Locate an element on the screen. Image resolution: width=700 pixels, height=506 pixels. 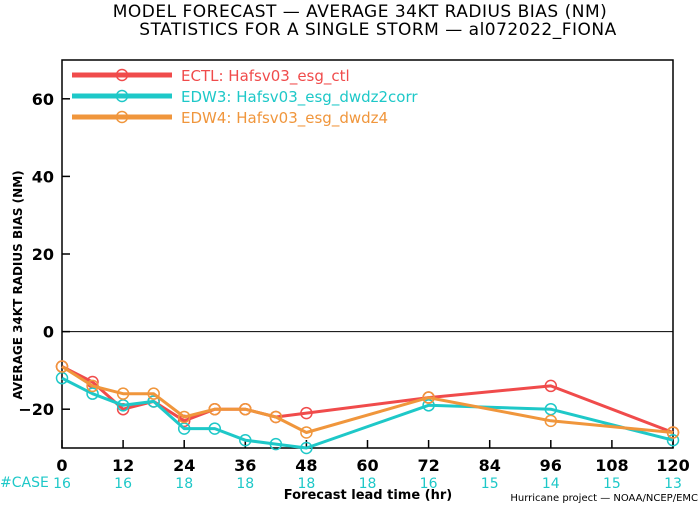
y-tick-label: 20 is located at coordinates (43, 254).